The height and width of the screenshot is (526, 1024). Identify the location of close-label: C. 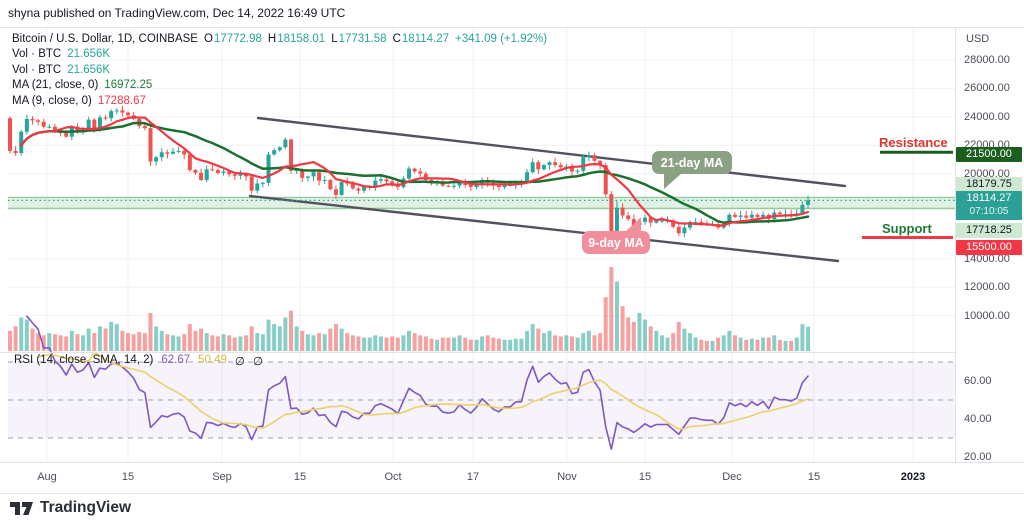
(396, 38).